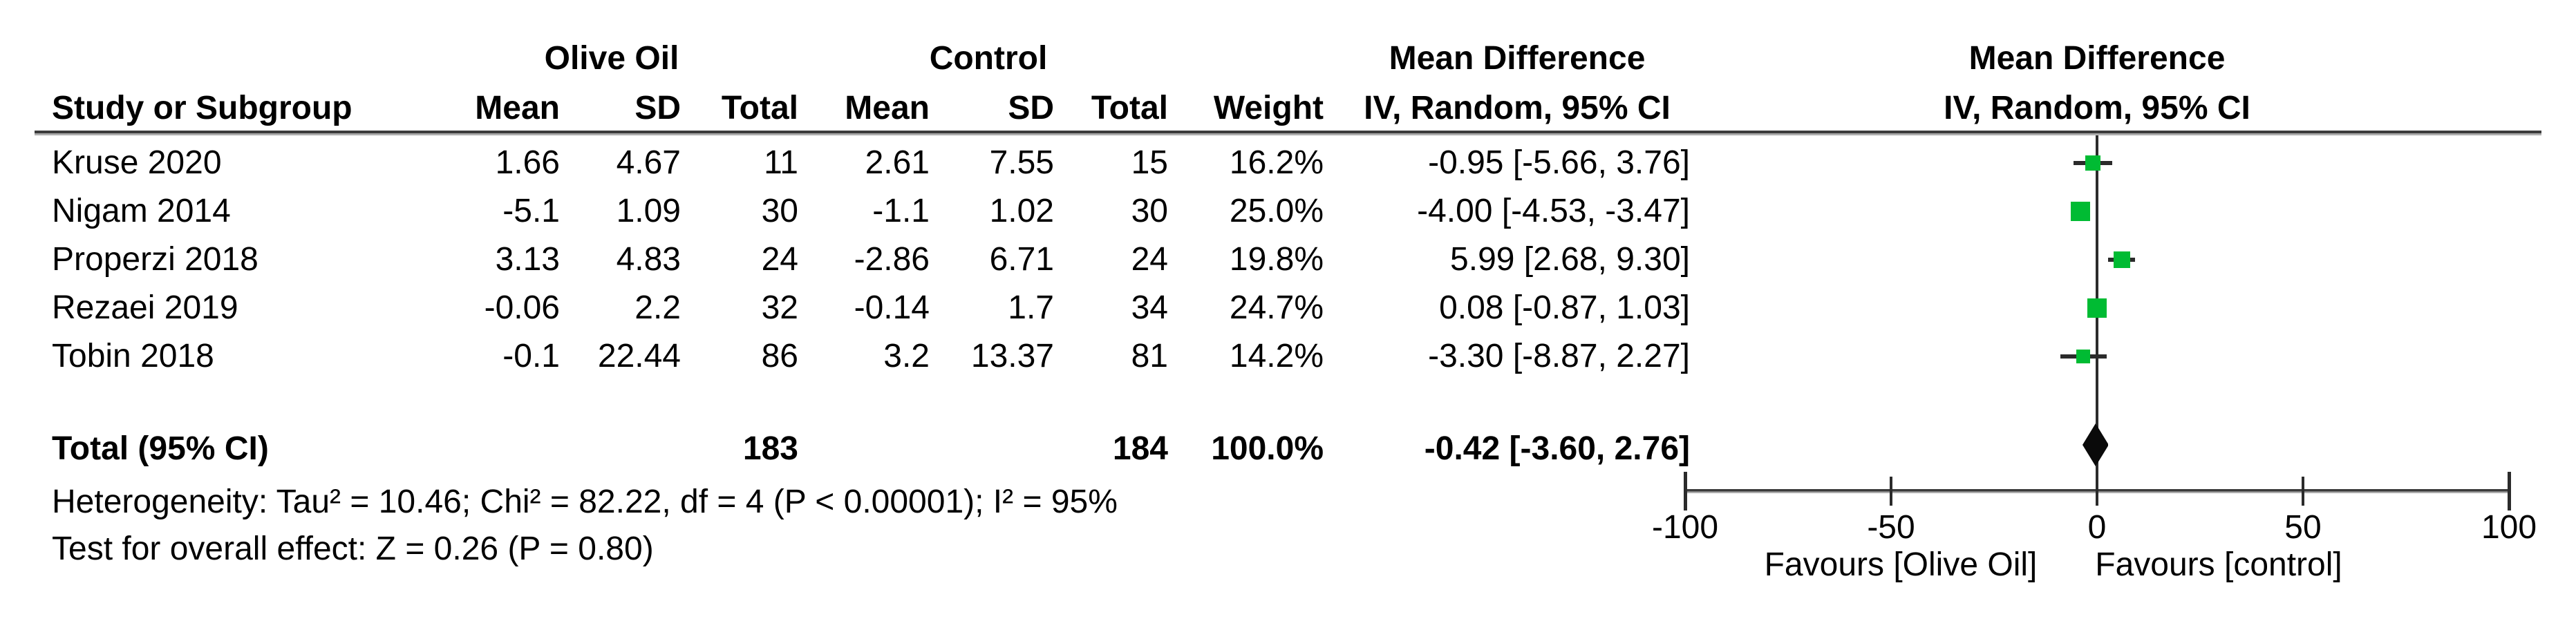 Image resolution: width=2576 pixels, height=630 pixels. I want to click on olive-sd: 22.44, so click(639, 356).